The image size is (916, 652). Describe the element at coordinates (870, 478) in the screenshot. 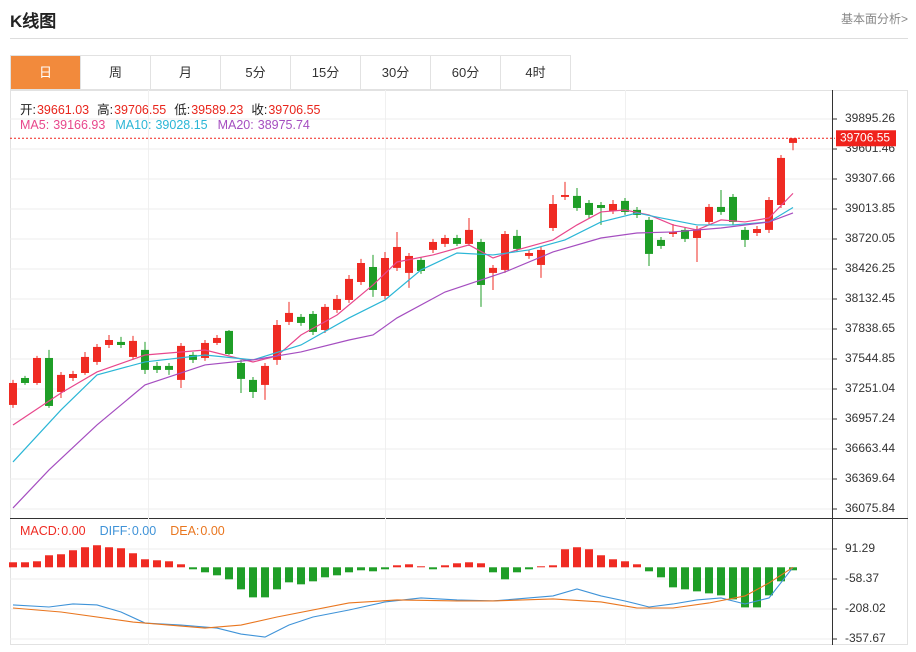

I see `y-tick-label: 36369.64` at that location.